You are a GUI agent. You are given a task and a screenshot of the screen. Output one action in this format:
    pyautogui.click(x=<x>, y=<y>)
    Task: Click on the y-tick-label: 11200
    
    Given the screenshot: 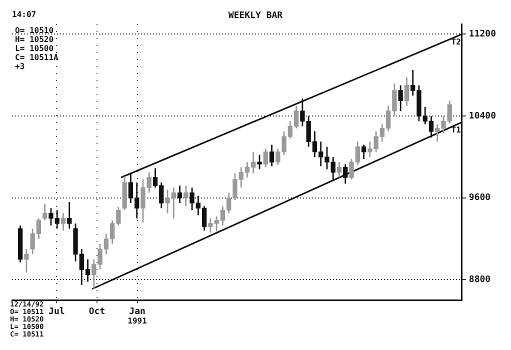 What is the action you would take?
    pyautogui.click(x=482, y=35)
    